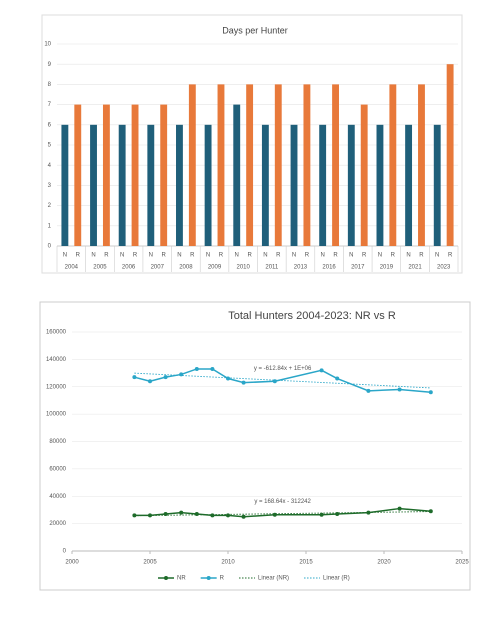 The height and width of the screenshot is (642, 500). What do you see at coordinates (56, 333) in the screenshot?
I see `y-tick-label: 160000` at bounding box center [56, 333].